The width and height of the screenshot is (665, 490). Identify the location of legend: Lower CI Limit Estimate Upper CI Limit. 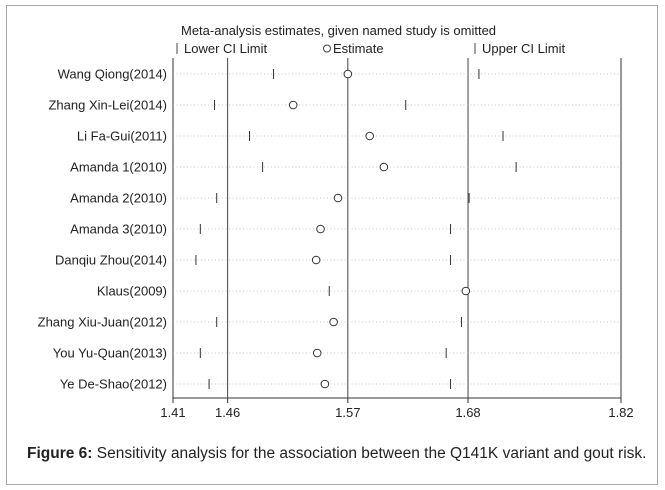
(370, 48).